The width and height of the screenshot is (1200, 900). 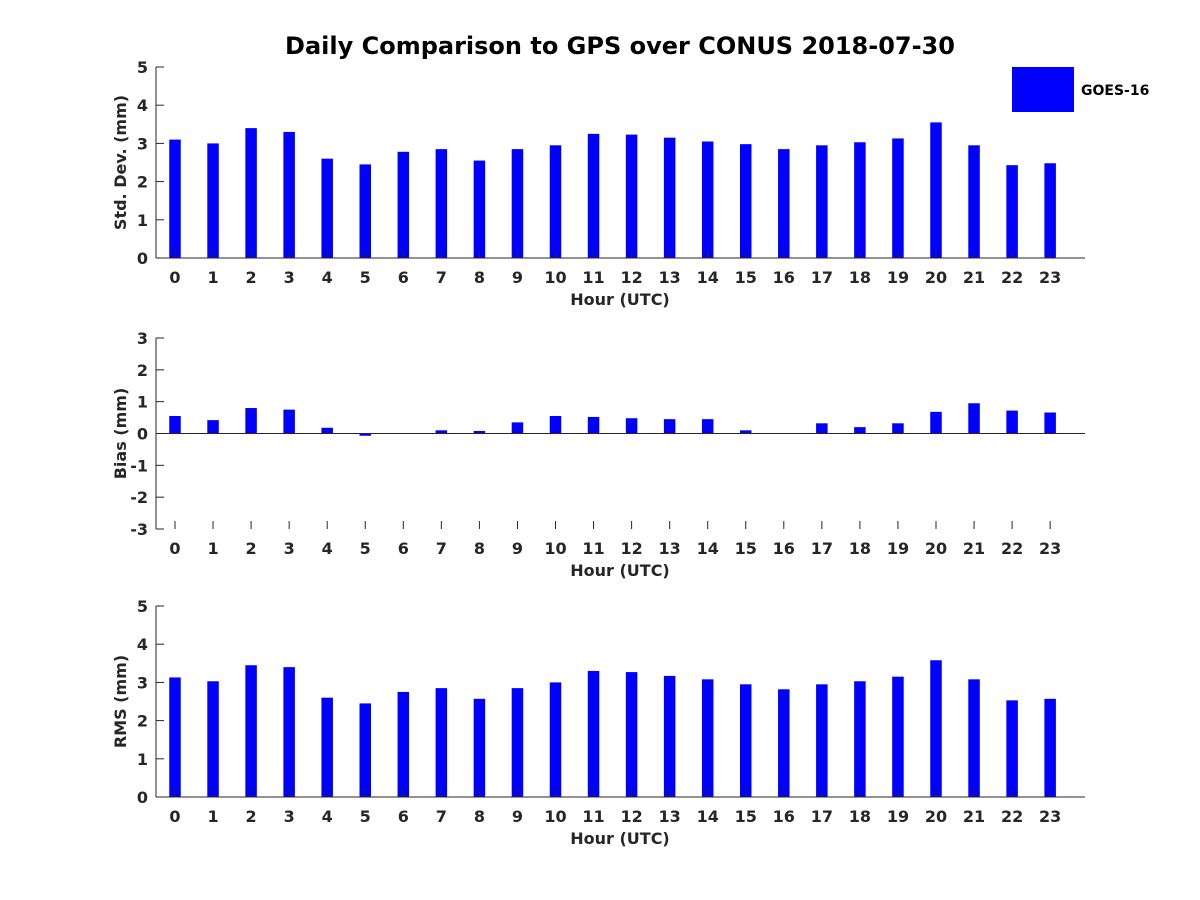 I want to click on std-dev-ytick-label: 2, so click(x=142, y=182).